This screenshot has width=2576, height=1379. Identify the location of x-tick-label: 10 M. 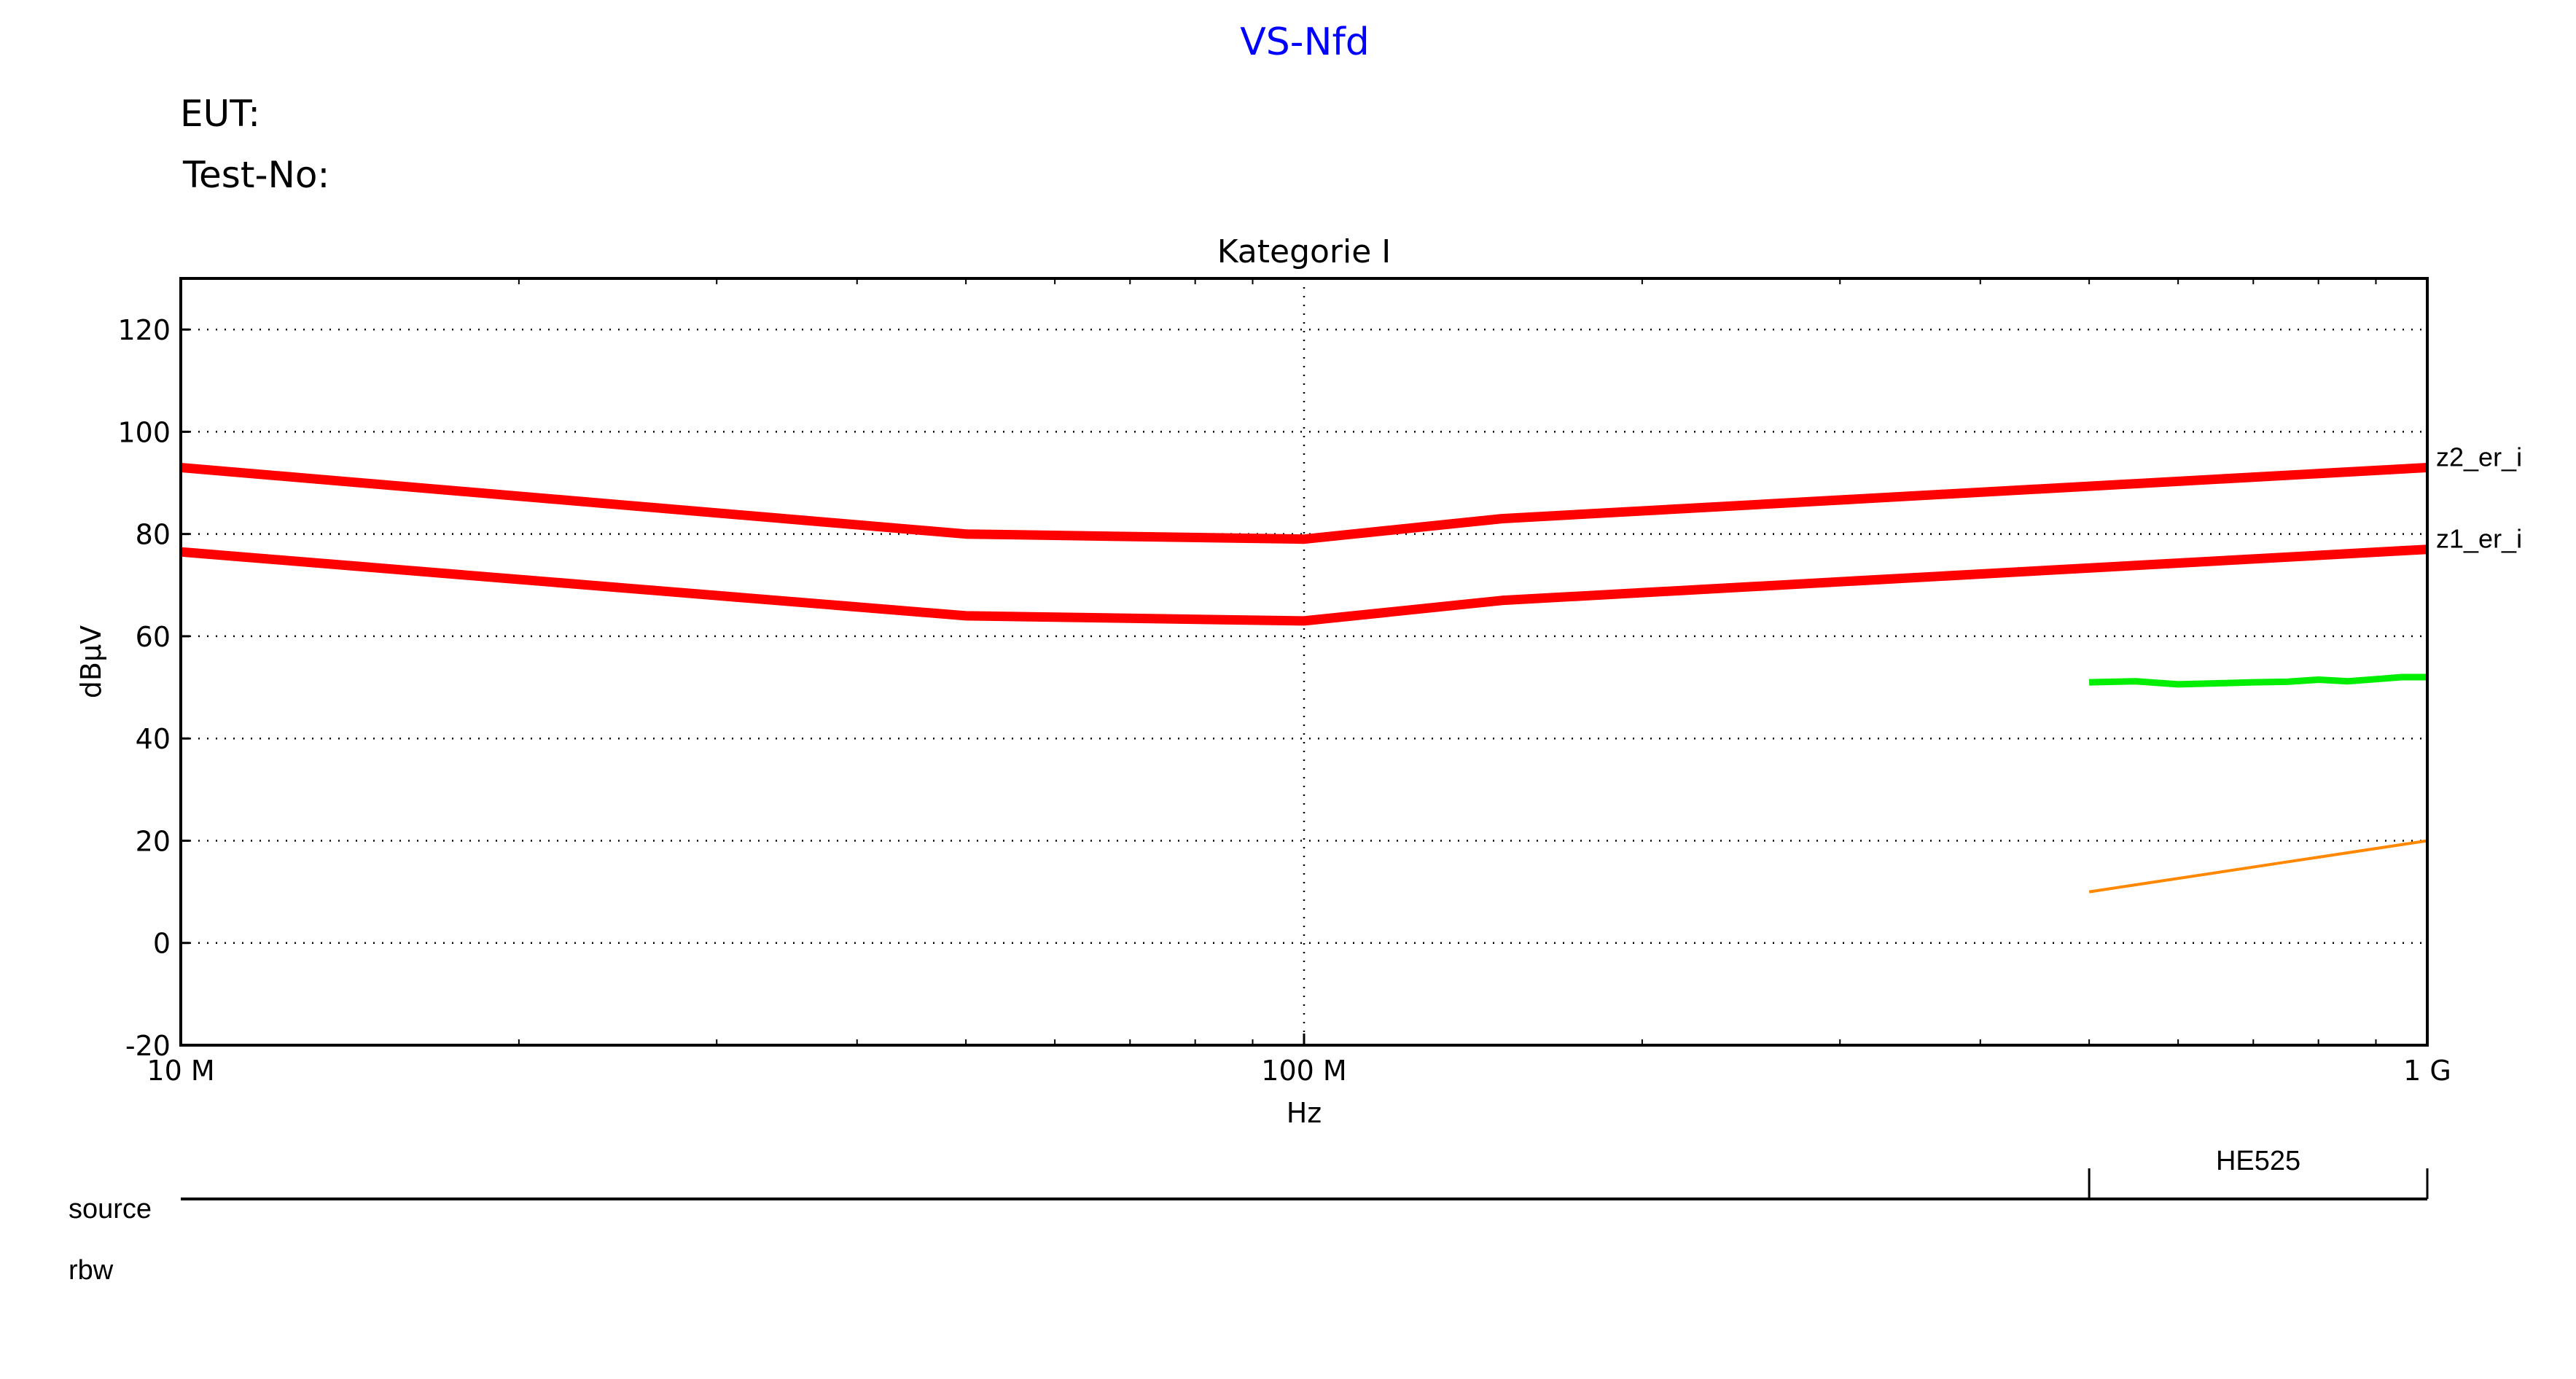
(180, 1071).